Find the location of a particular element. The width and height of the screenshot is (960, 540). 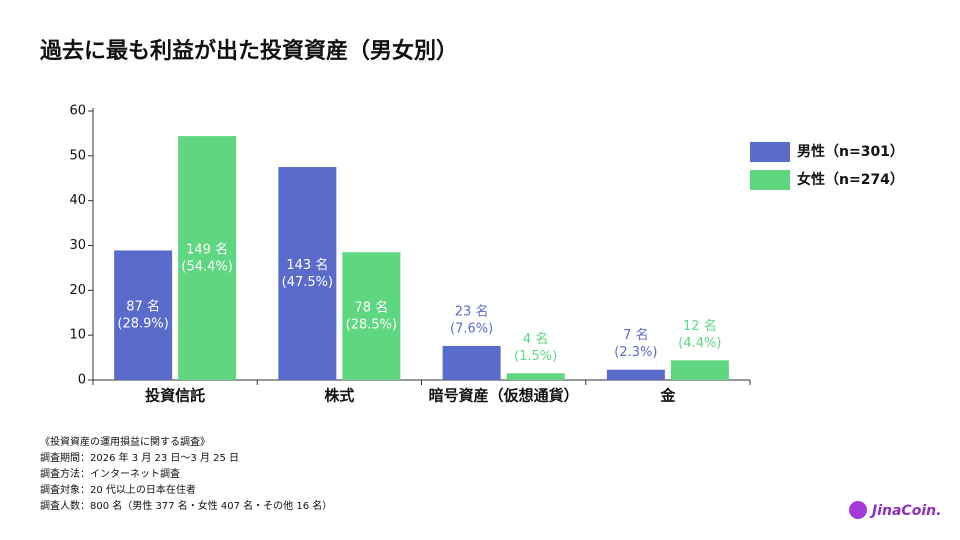

count-label: 87 名 is located at coordinates (143, 307).